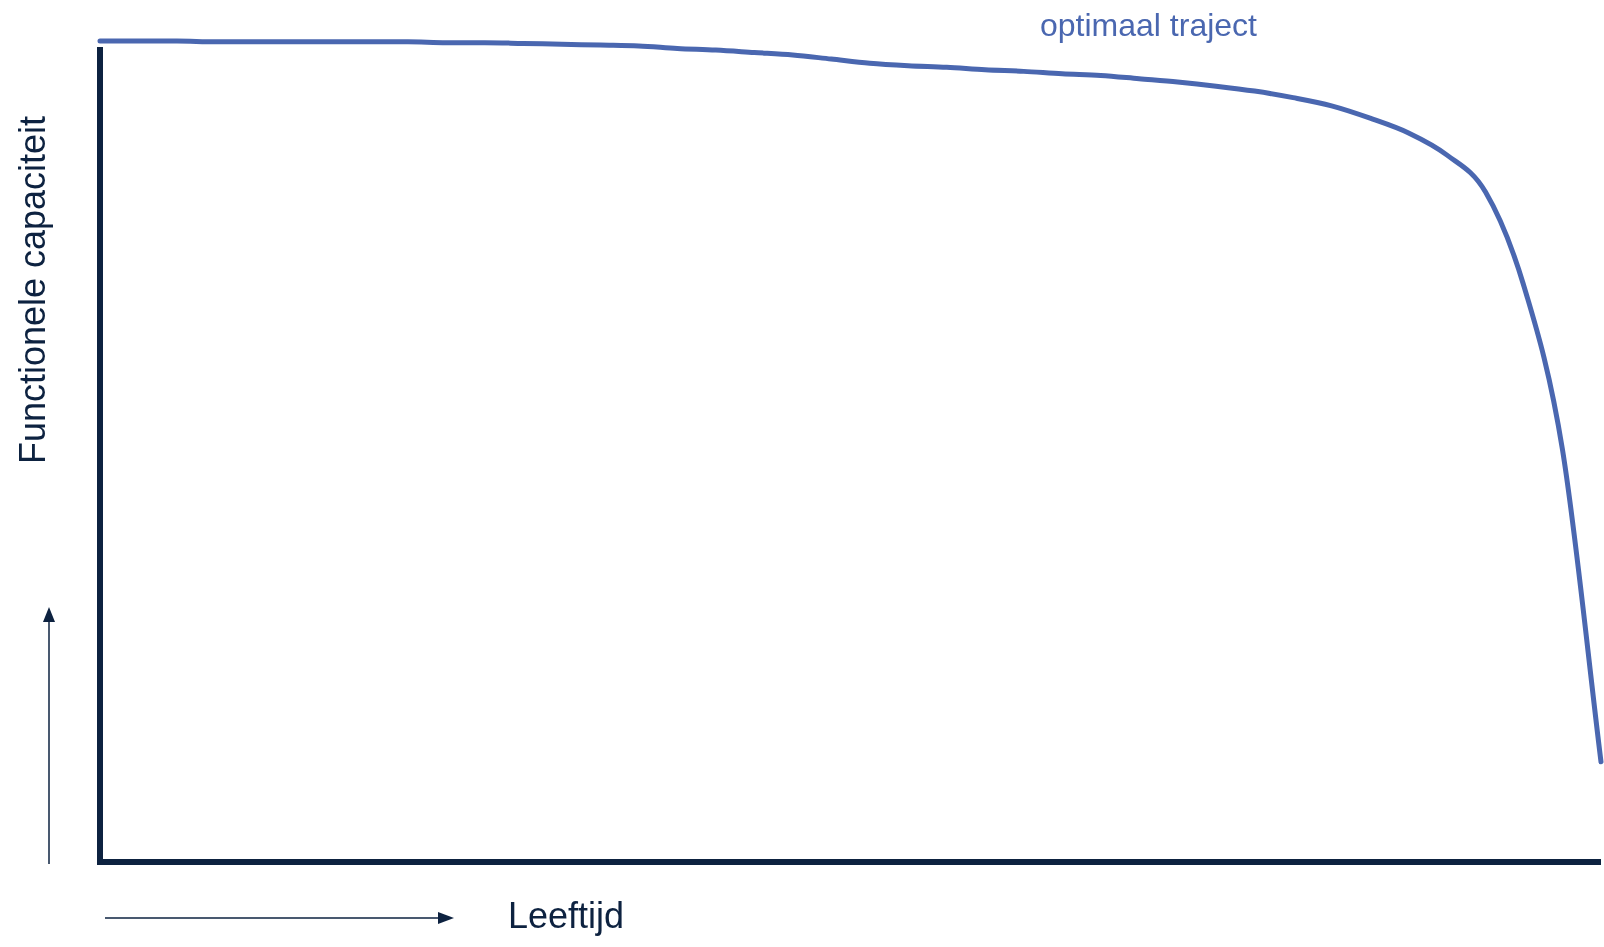 The width and height of the screenshot is (1604, 947). I want to click on series-label: optimaal traject, so click(1149, 24).